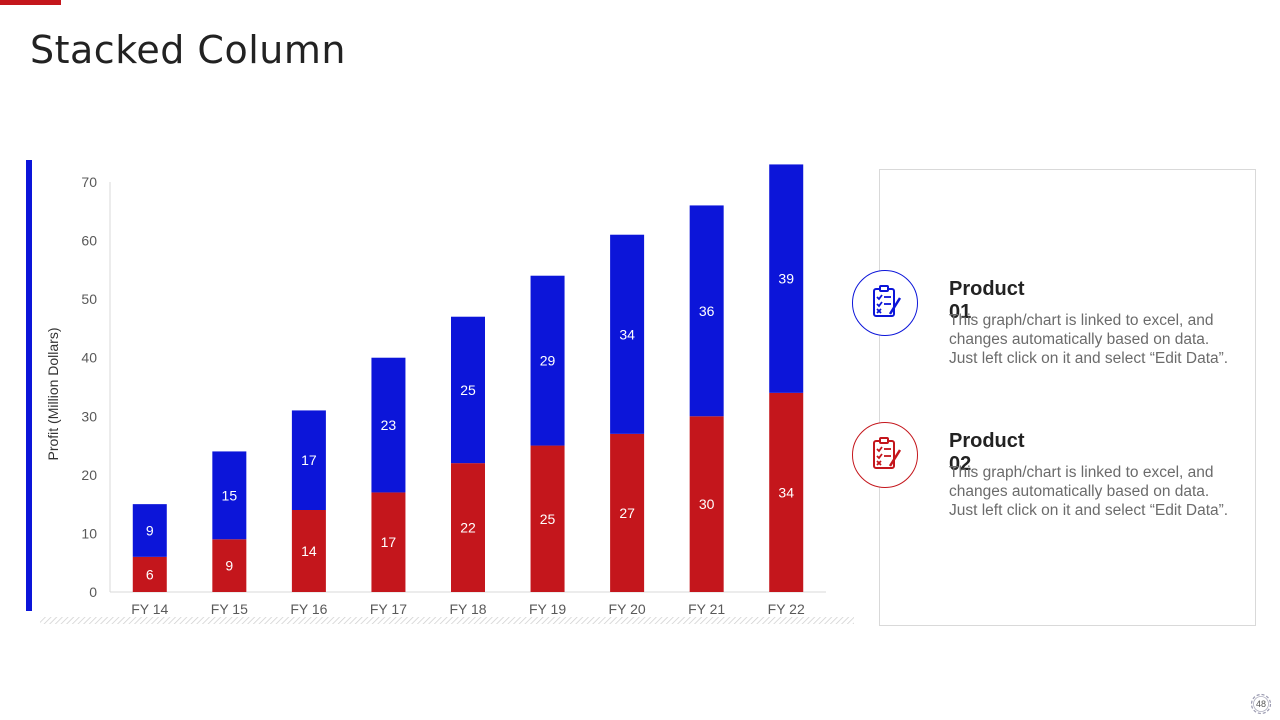 The height and width of the screenshot is (720, 1280). I want to click on data-label: 15, so click(230, 495).